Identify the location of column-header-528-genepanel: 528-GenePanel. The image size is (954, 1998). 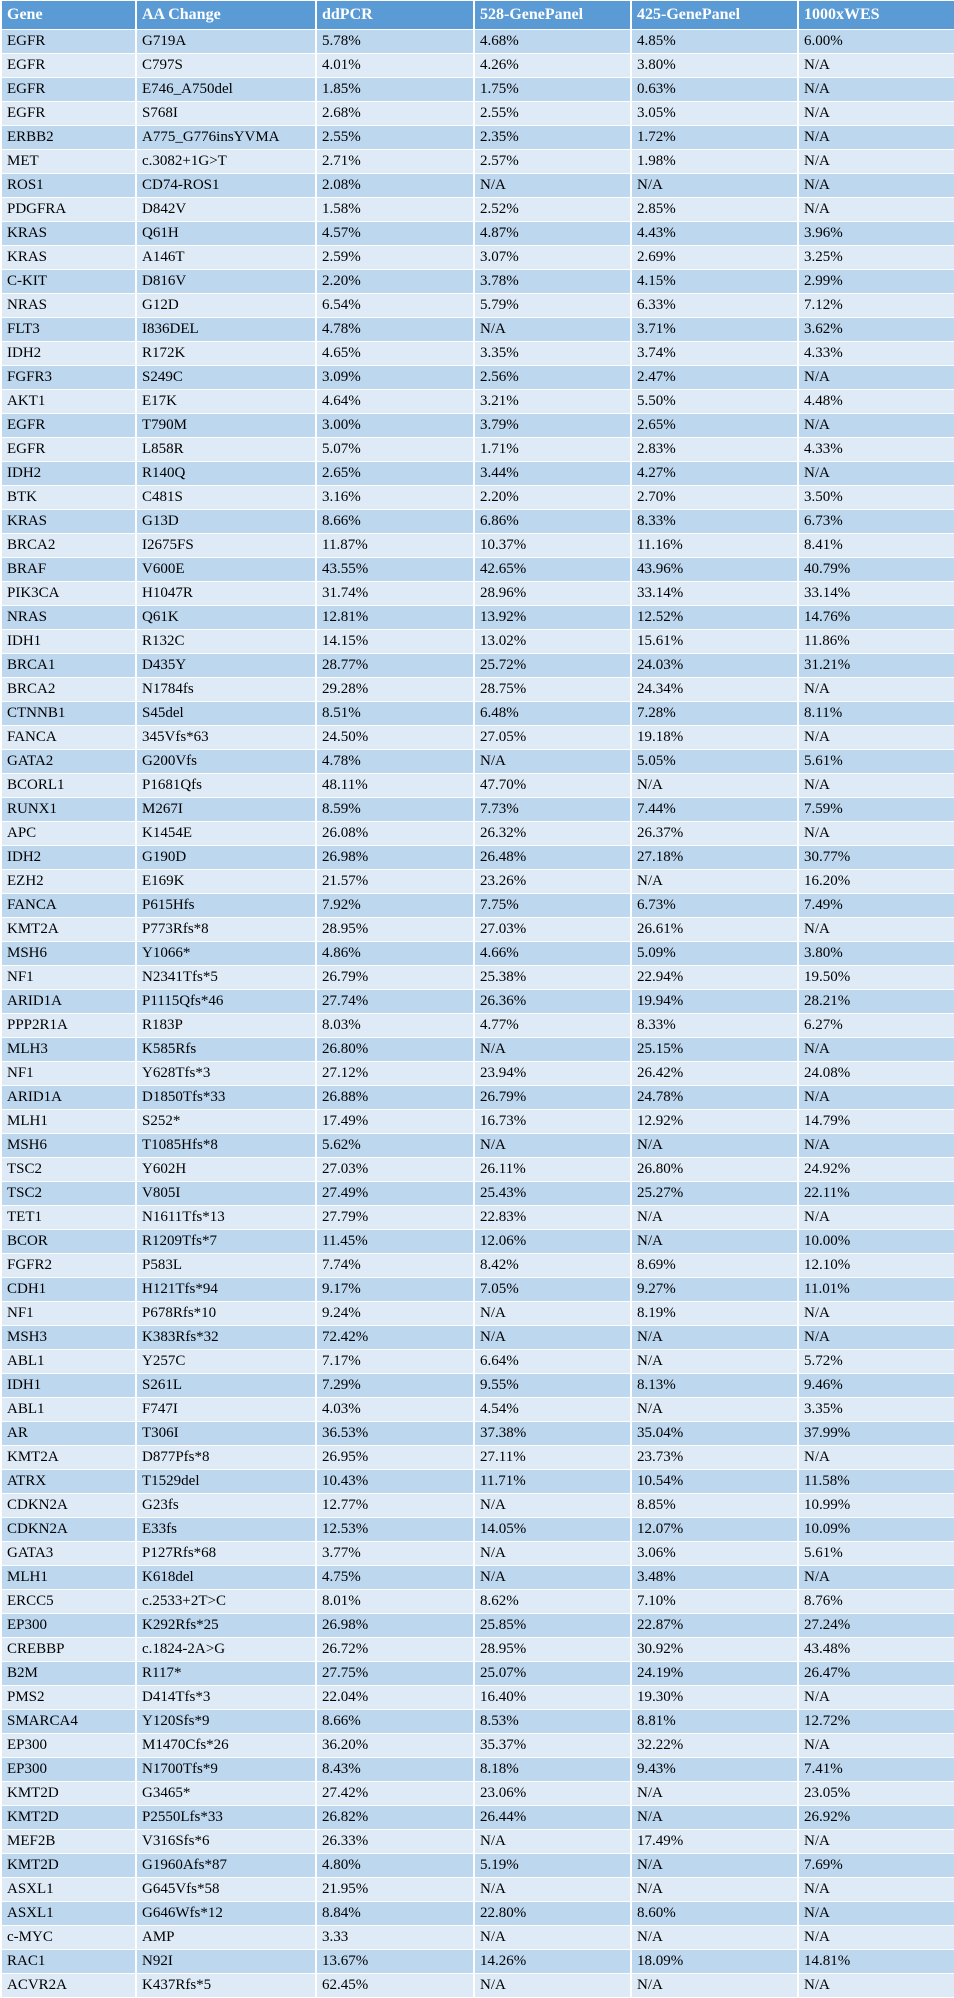
(552, 15).